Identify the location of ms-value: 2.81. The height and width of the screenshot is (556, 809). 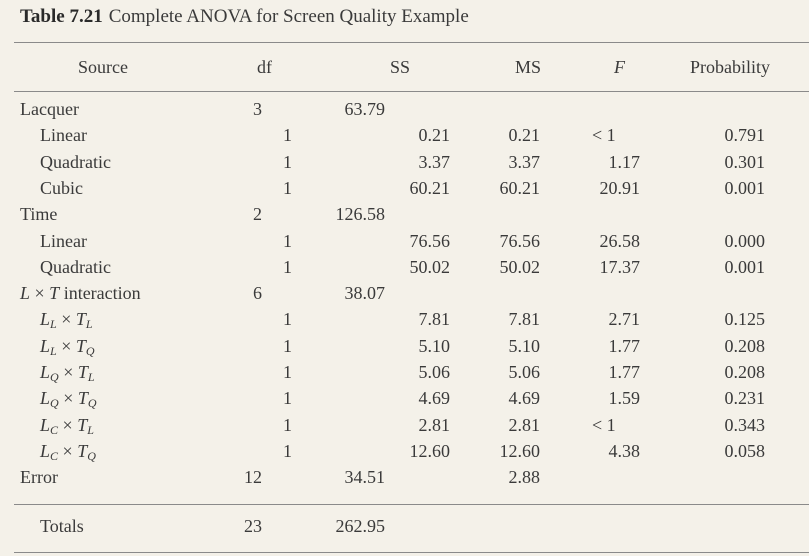
(524, 424).